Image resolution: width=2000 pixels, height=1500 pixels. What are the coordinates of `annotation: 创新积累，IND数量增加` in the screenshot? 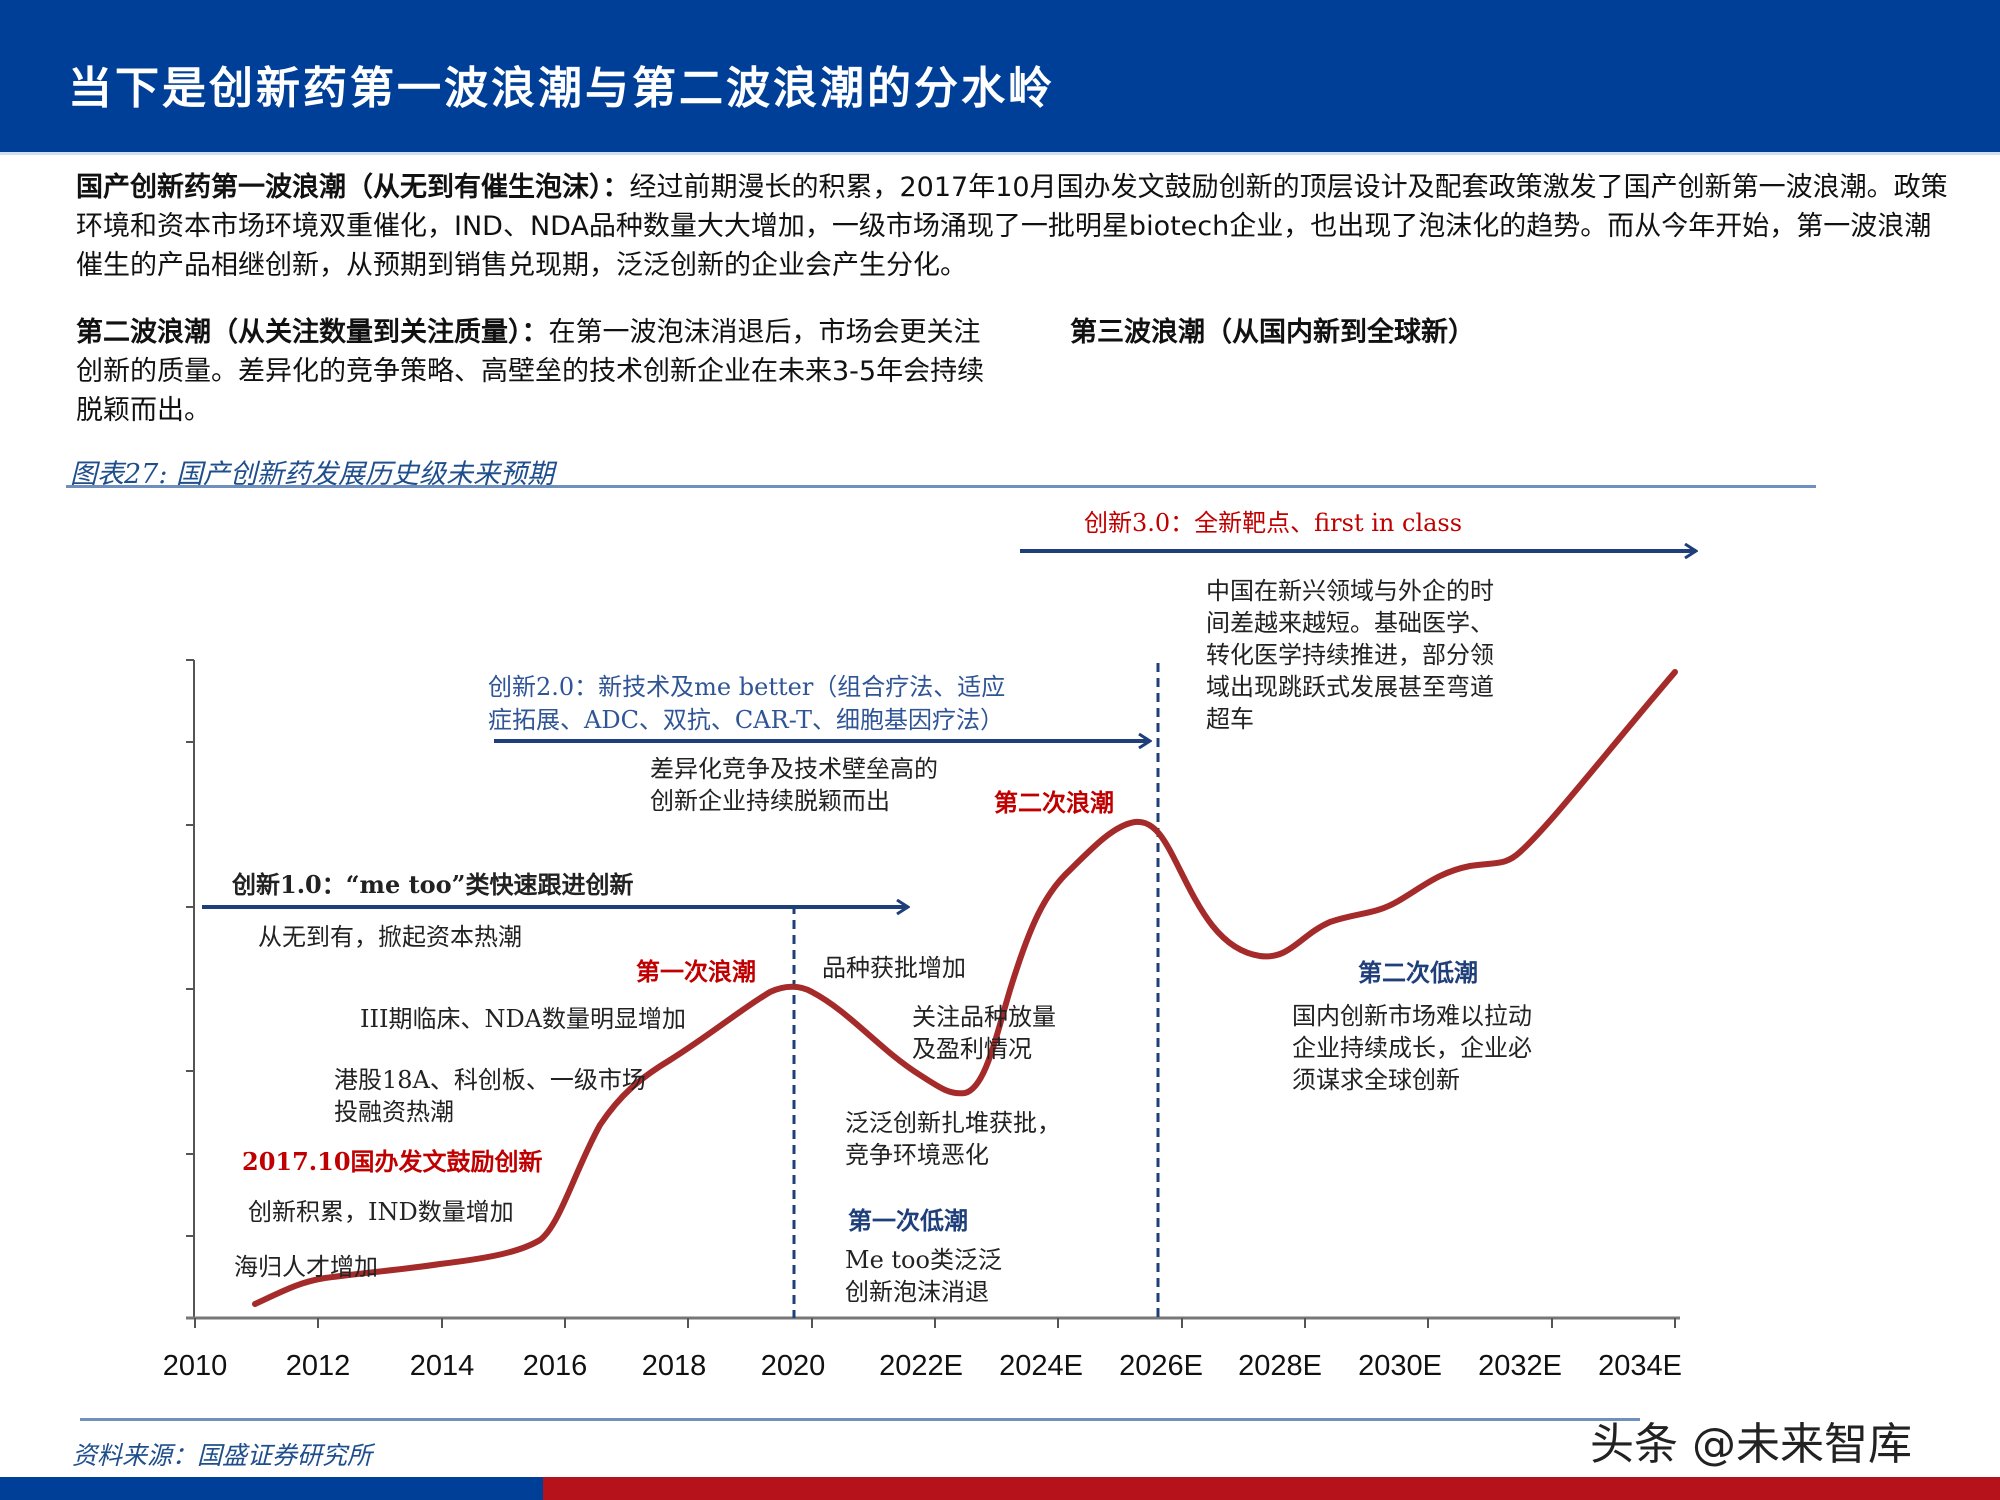 It's located at (381, 1212).